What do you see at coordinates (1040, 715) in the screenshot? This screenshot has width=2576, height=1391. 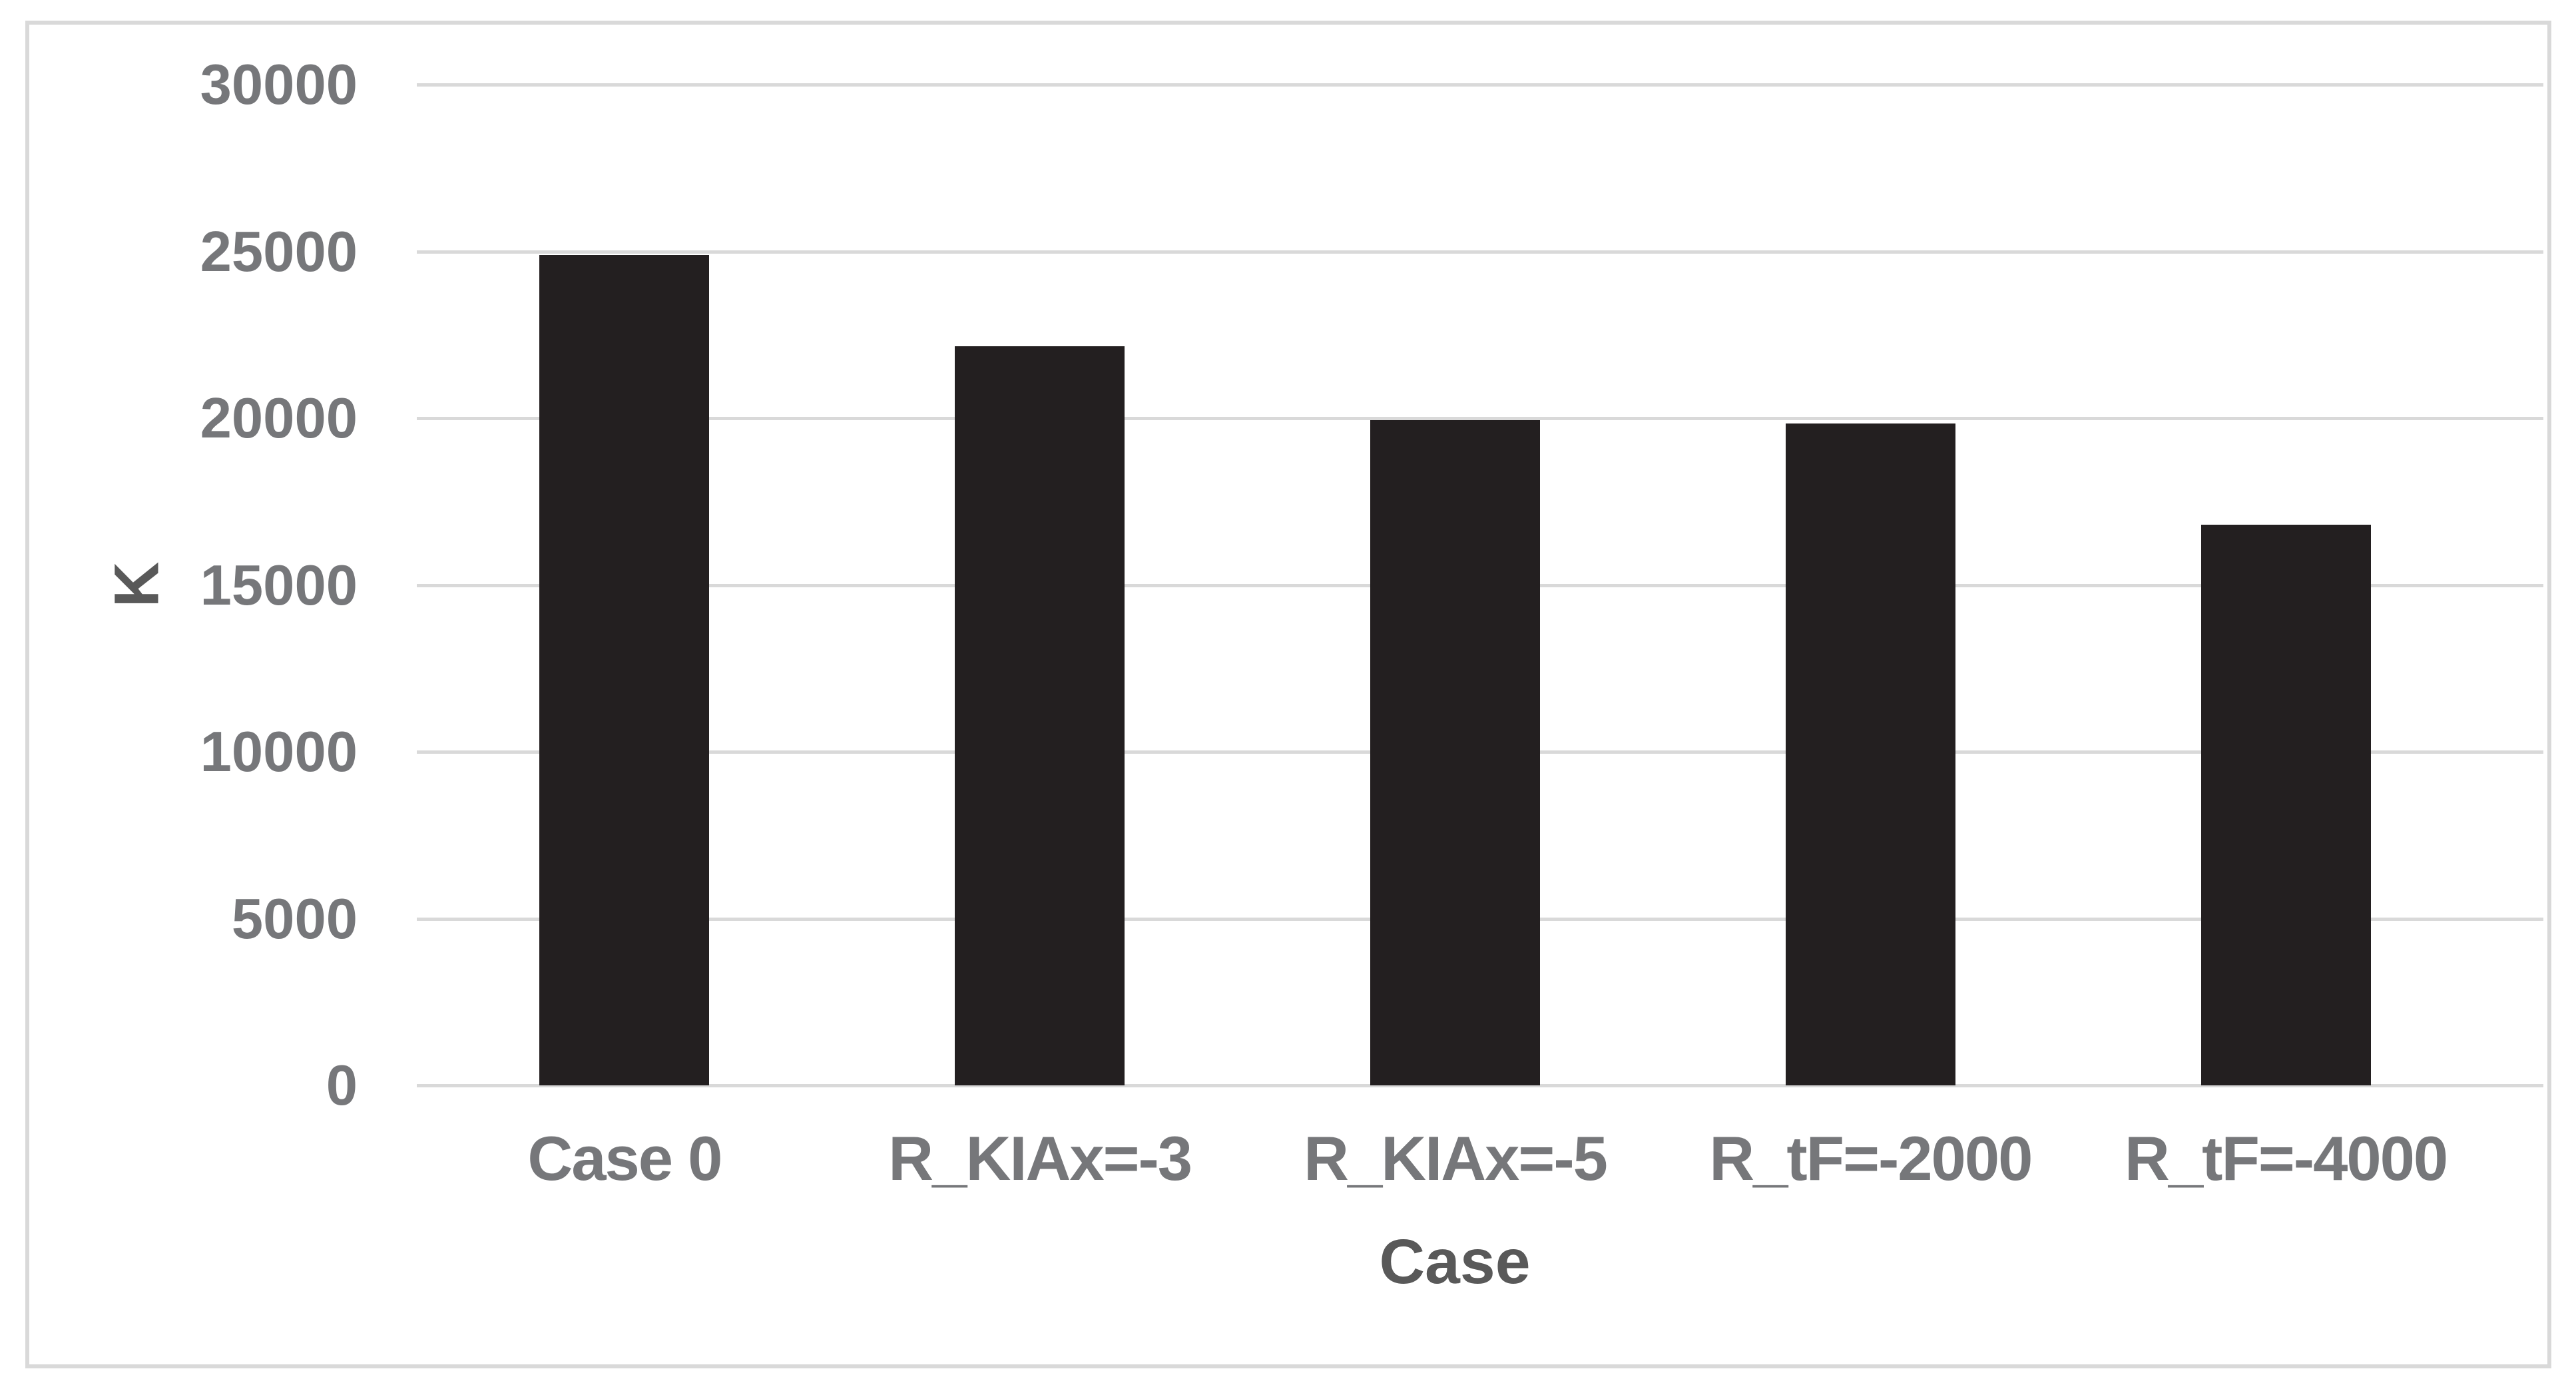 I see `bar-R_KIAx=-3` at bounding box center [1040, 715].